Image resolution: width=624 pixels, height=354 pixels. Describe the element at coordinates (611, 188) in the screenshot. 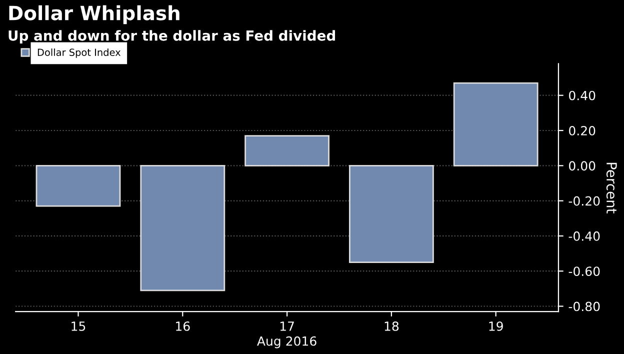

I see `y-axis-title: Percent` at that location.